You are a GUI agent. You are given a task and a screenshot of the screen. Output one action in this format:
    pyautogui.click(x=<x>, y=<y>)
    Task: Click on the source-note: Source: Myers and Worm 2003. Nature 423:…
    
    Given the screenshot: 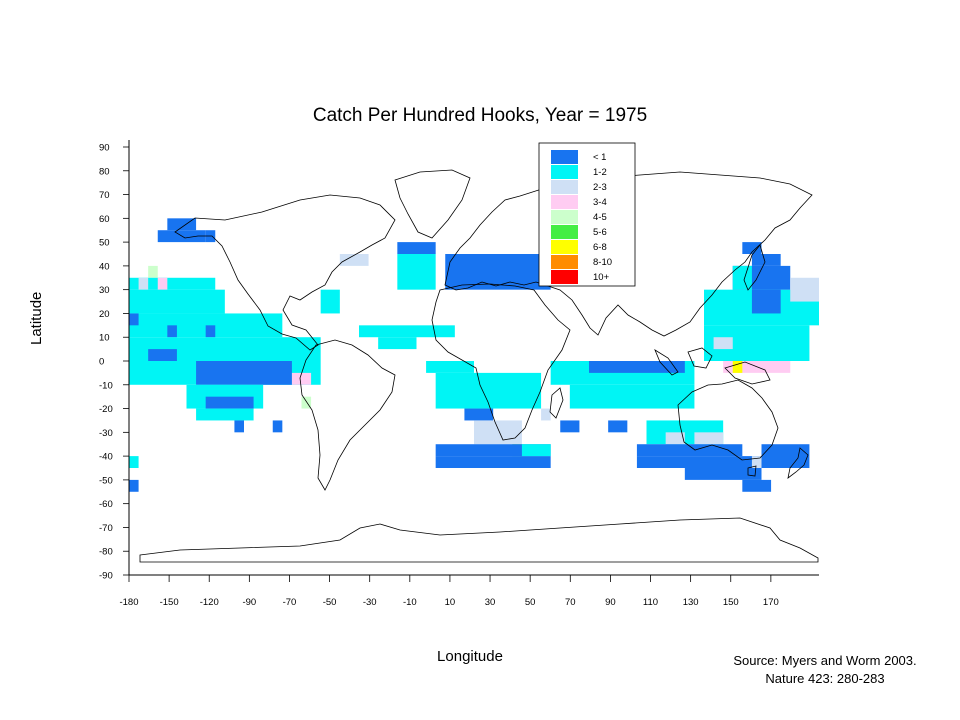 What is the action you would take?
    pyautogui.click(x=825, y=670)
    